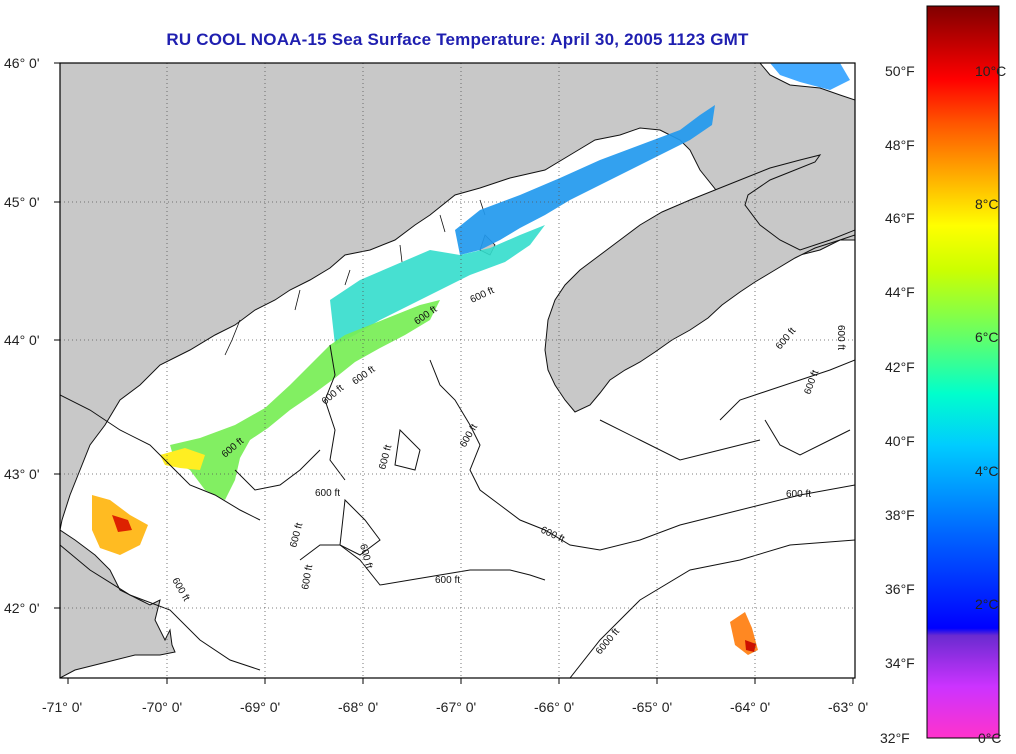  I want to click on lon-label: -70° 0', so click(162, 707).